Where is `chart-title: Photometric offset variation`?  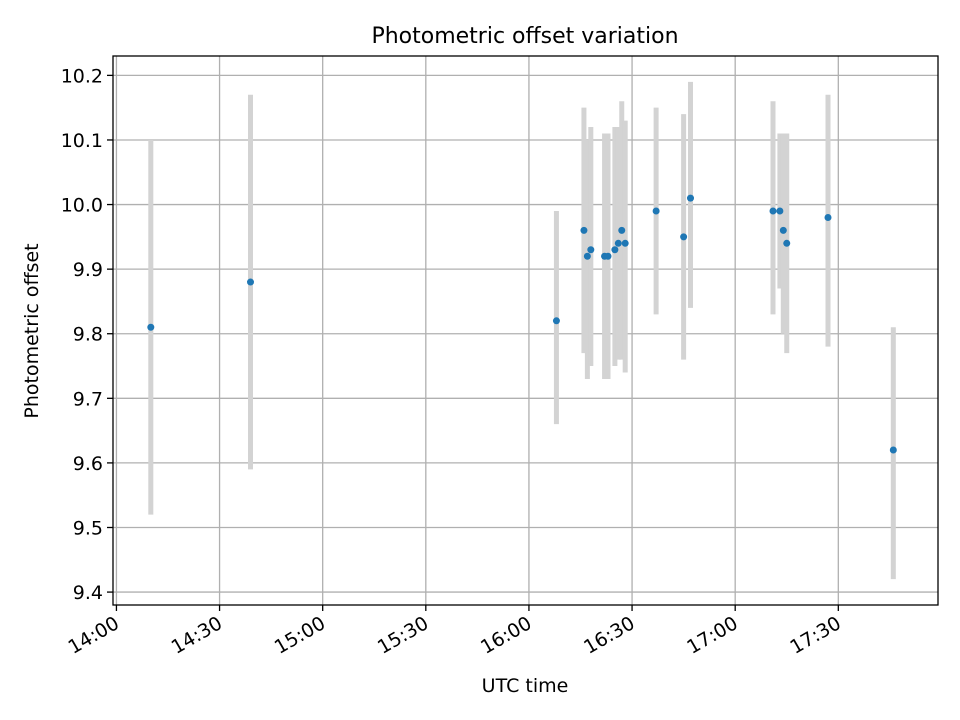
chart-title: Photometric offset variation is located at coordinates (524, 36).